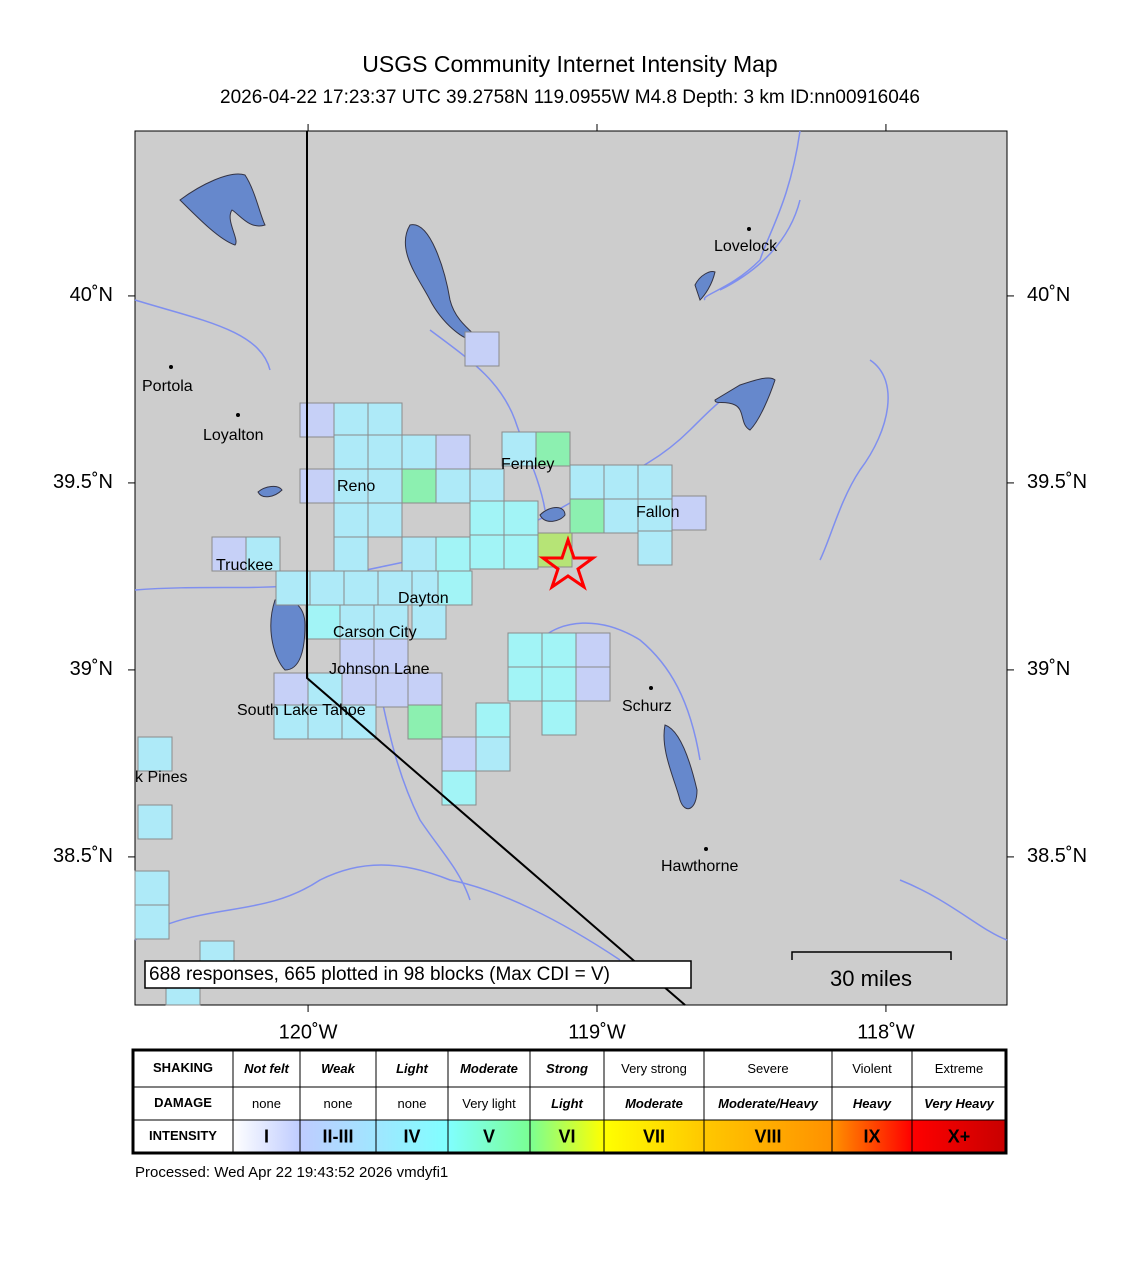  What do you see at coordinates (411, 1136) in the screenshot?
I see `legend-intensity: IV` at bounding box center [411, 1136].